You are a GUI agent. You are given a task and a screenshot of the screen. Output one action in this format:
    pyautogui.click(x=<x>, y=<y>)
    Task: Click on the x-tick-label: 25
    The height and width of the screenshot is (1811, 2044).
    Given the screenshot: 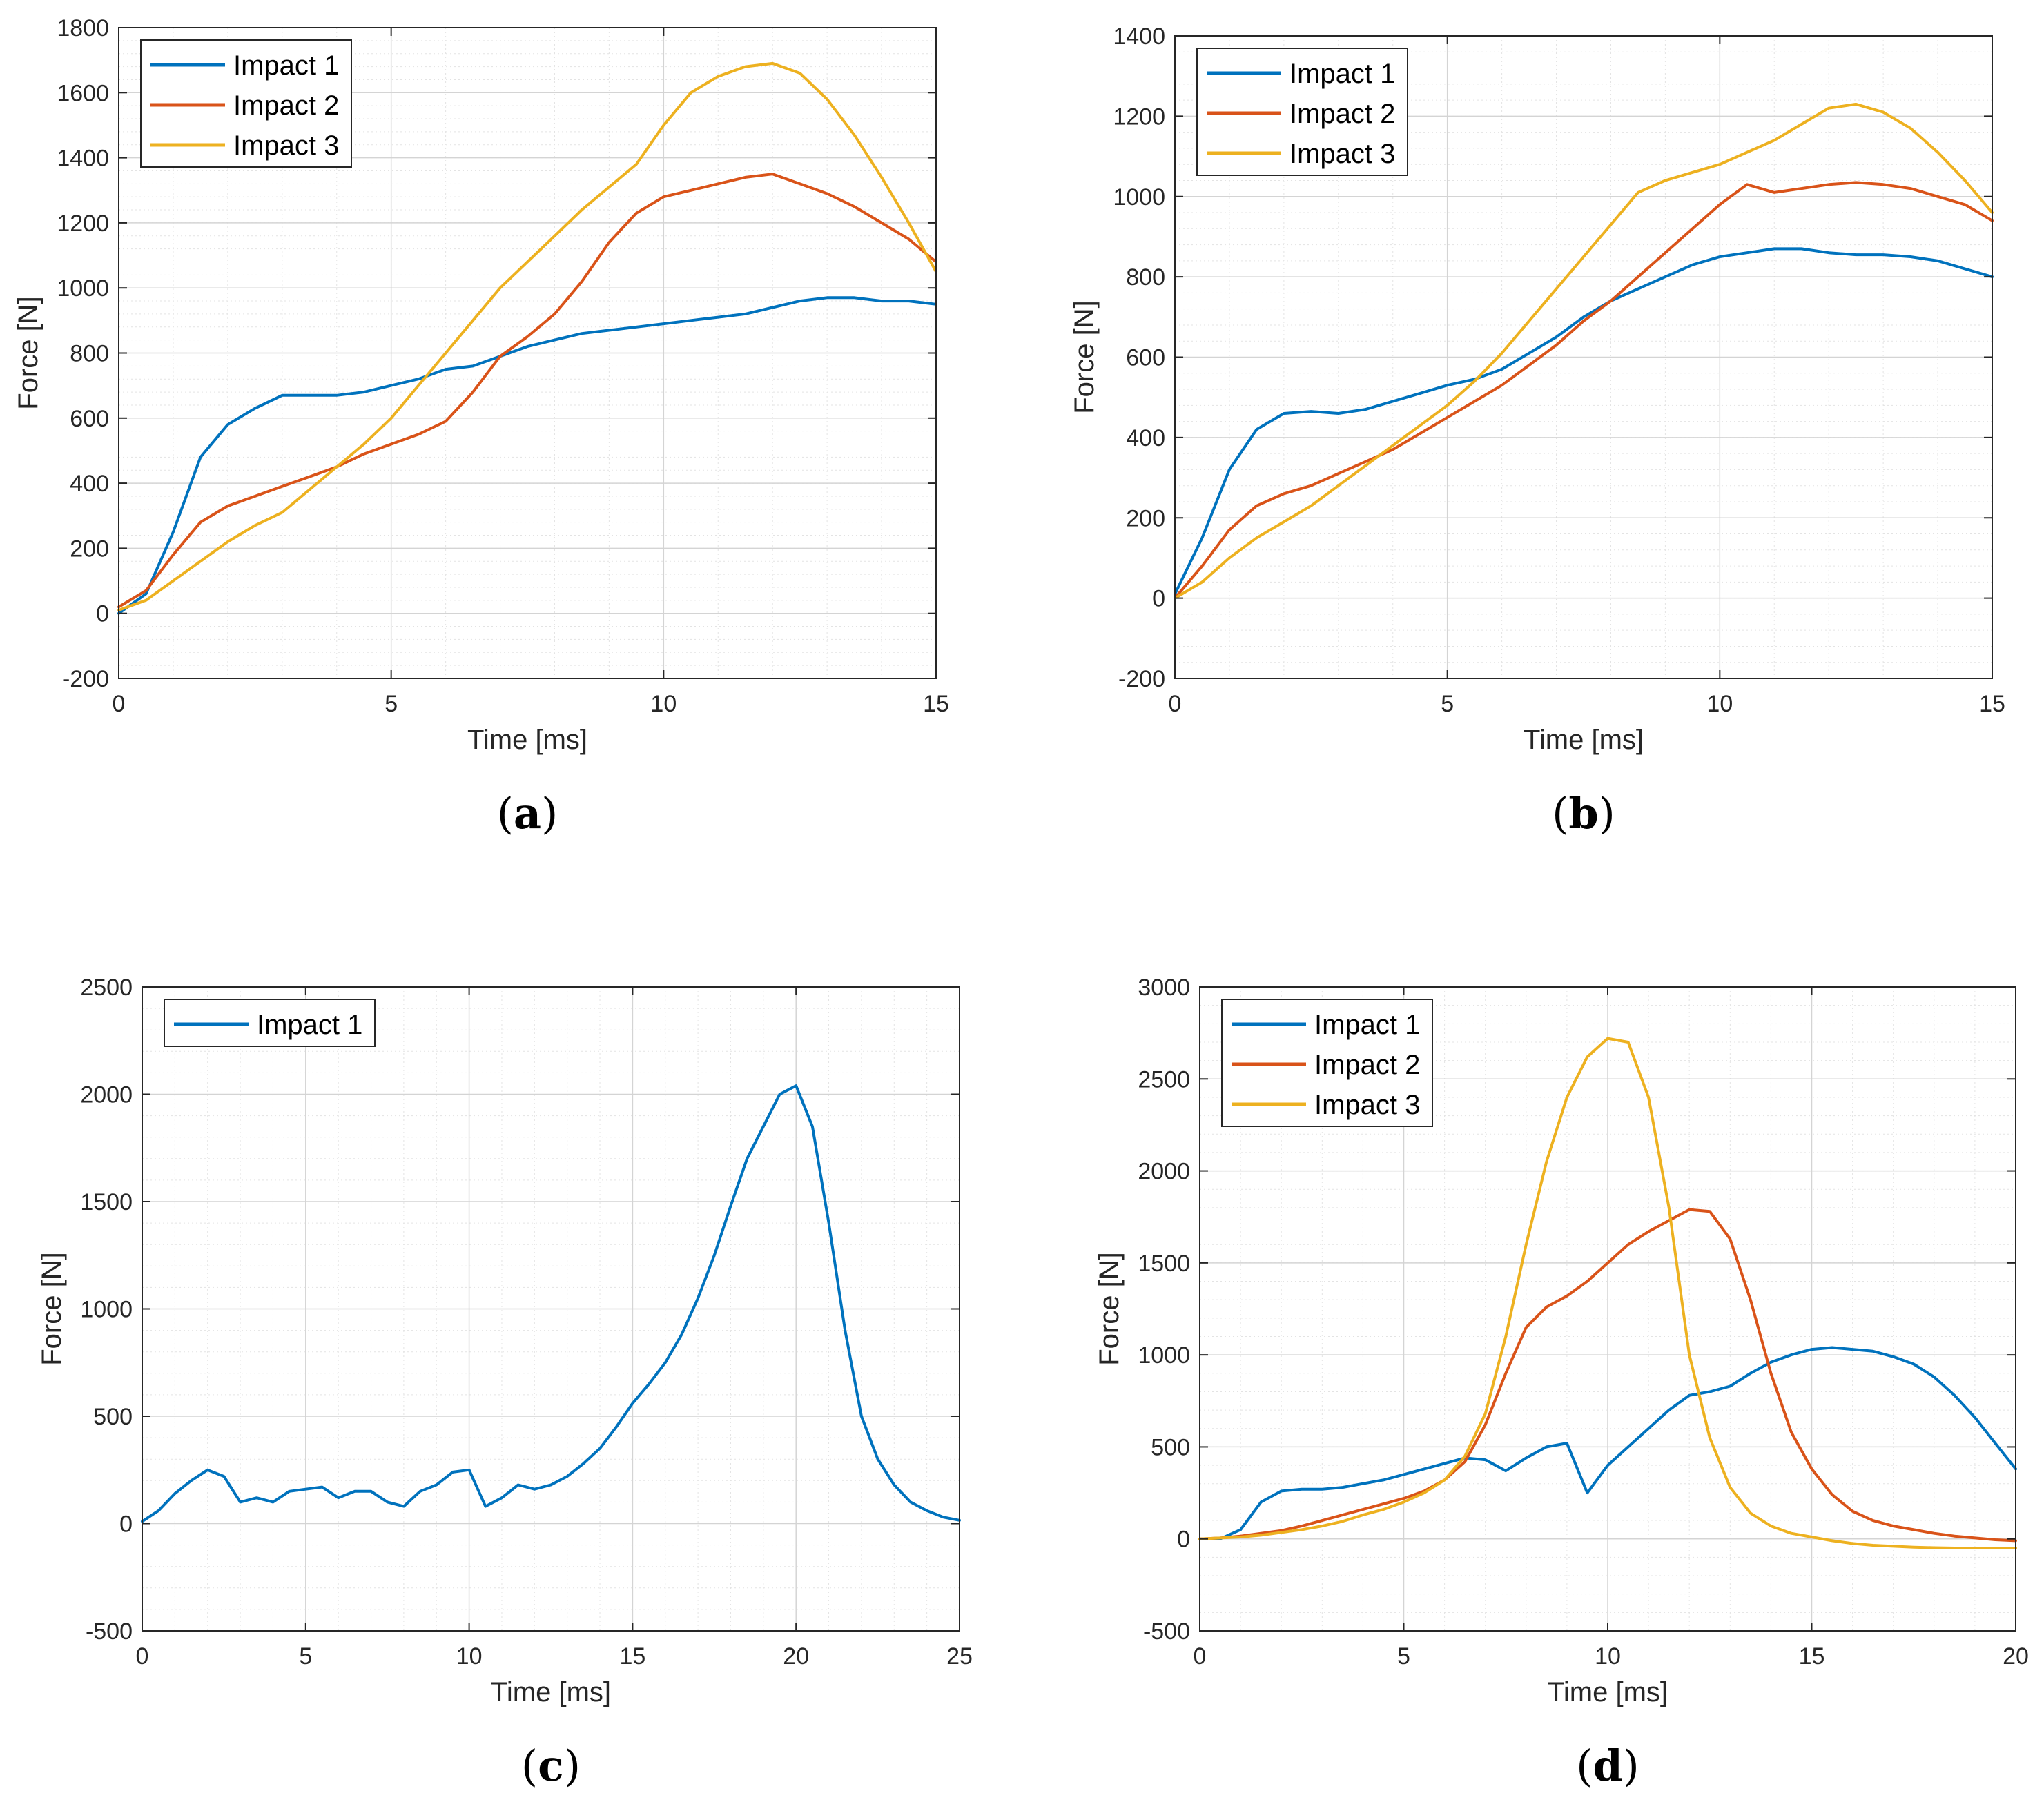 What is the action you would take?
    pyautogui.click(x=959, y=1656)
    